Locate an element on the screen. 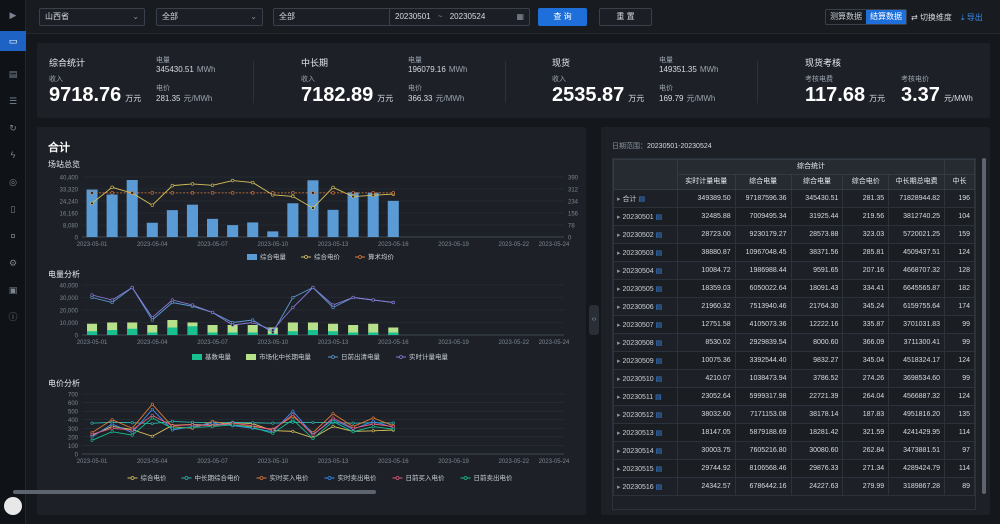 The width and height of the screenshot is (1000, 524). info-icon: ⓘ is located at coordinates (13, 317).